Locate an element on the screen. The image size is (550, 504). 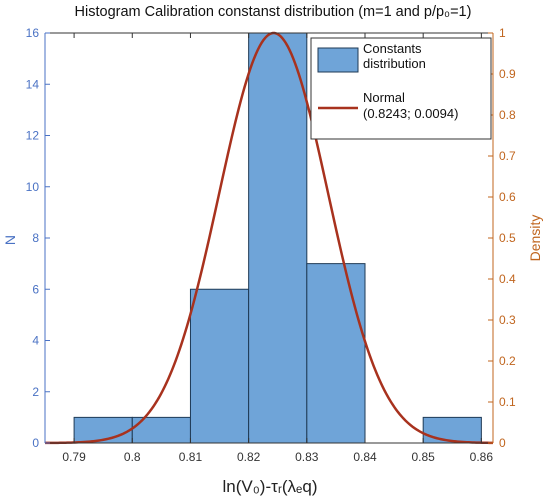
x-tick-label: 0.8 is located at coordinates (132, 457).